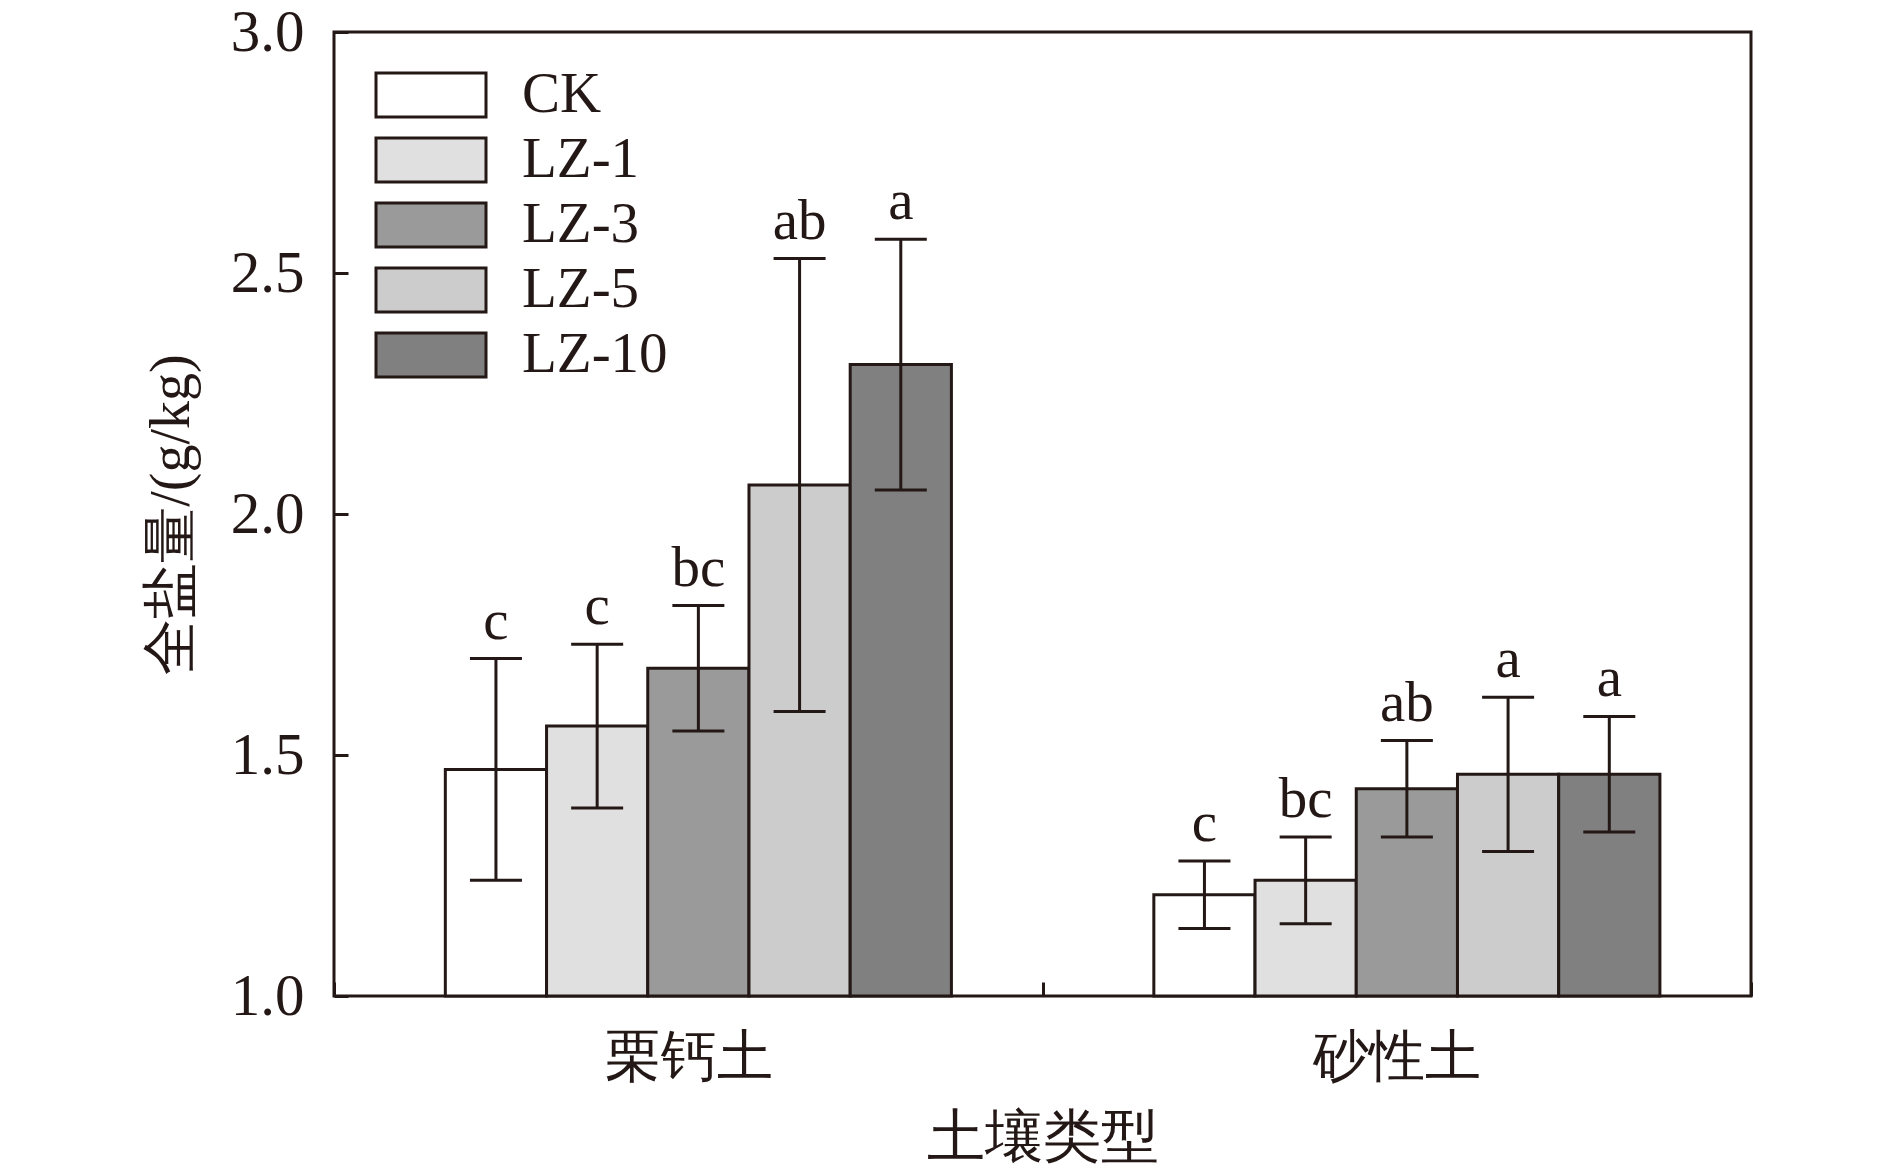 The width and height of the screenshot is (1890, 1176). What do you see at coordinates (267, 32) in the screenshot?
I see `y-tick-label: 3.0` at bounding box center [267, 32].